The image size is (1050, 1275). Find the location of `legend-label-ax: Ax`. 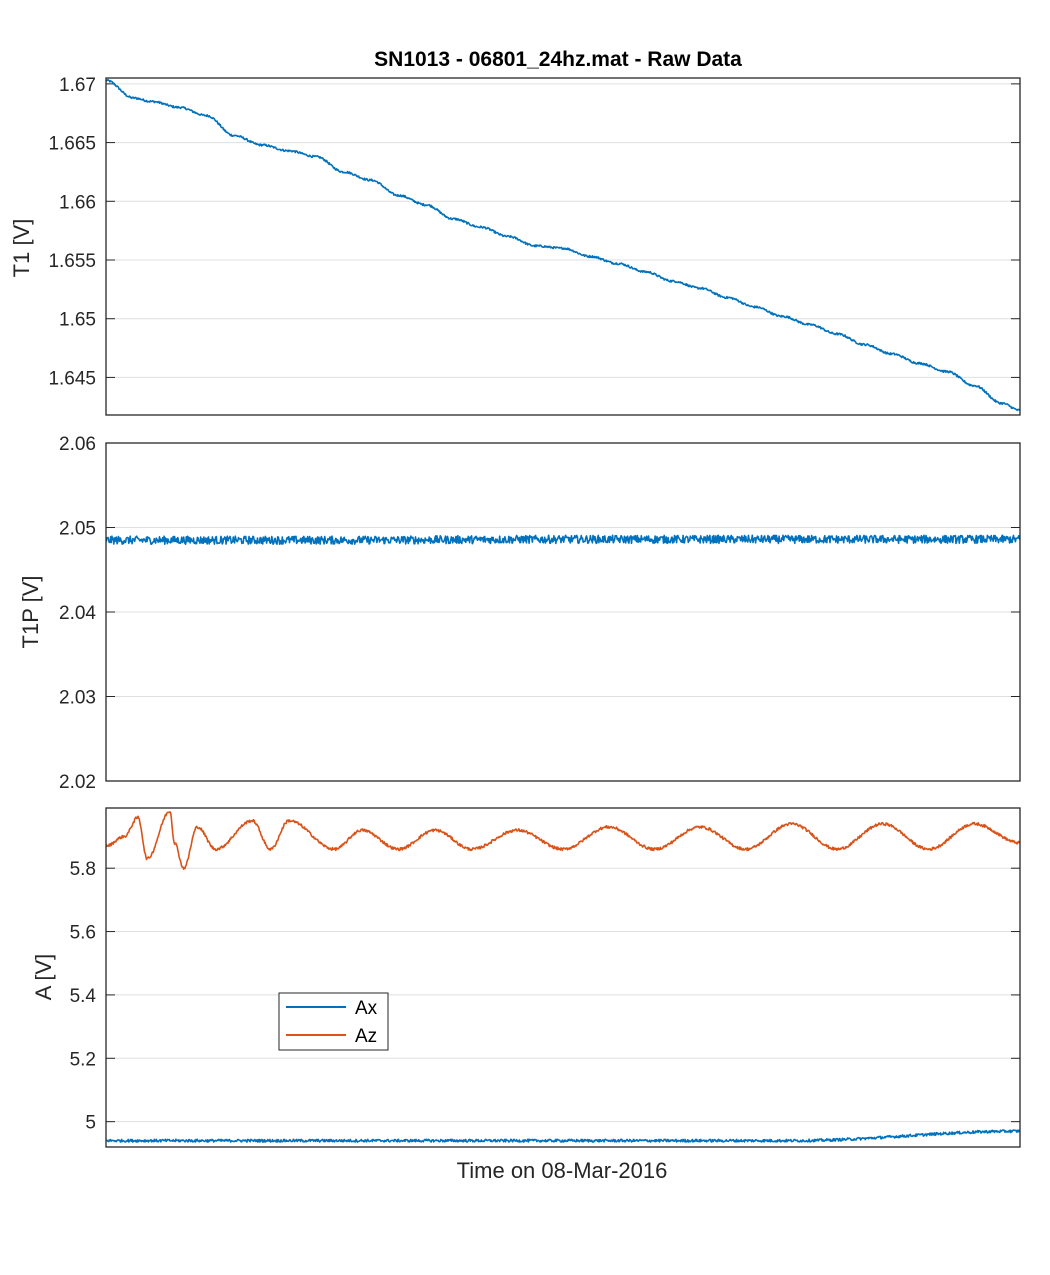

legend-label-ax: Ax is located at coordinates (366, 1008).